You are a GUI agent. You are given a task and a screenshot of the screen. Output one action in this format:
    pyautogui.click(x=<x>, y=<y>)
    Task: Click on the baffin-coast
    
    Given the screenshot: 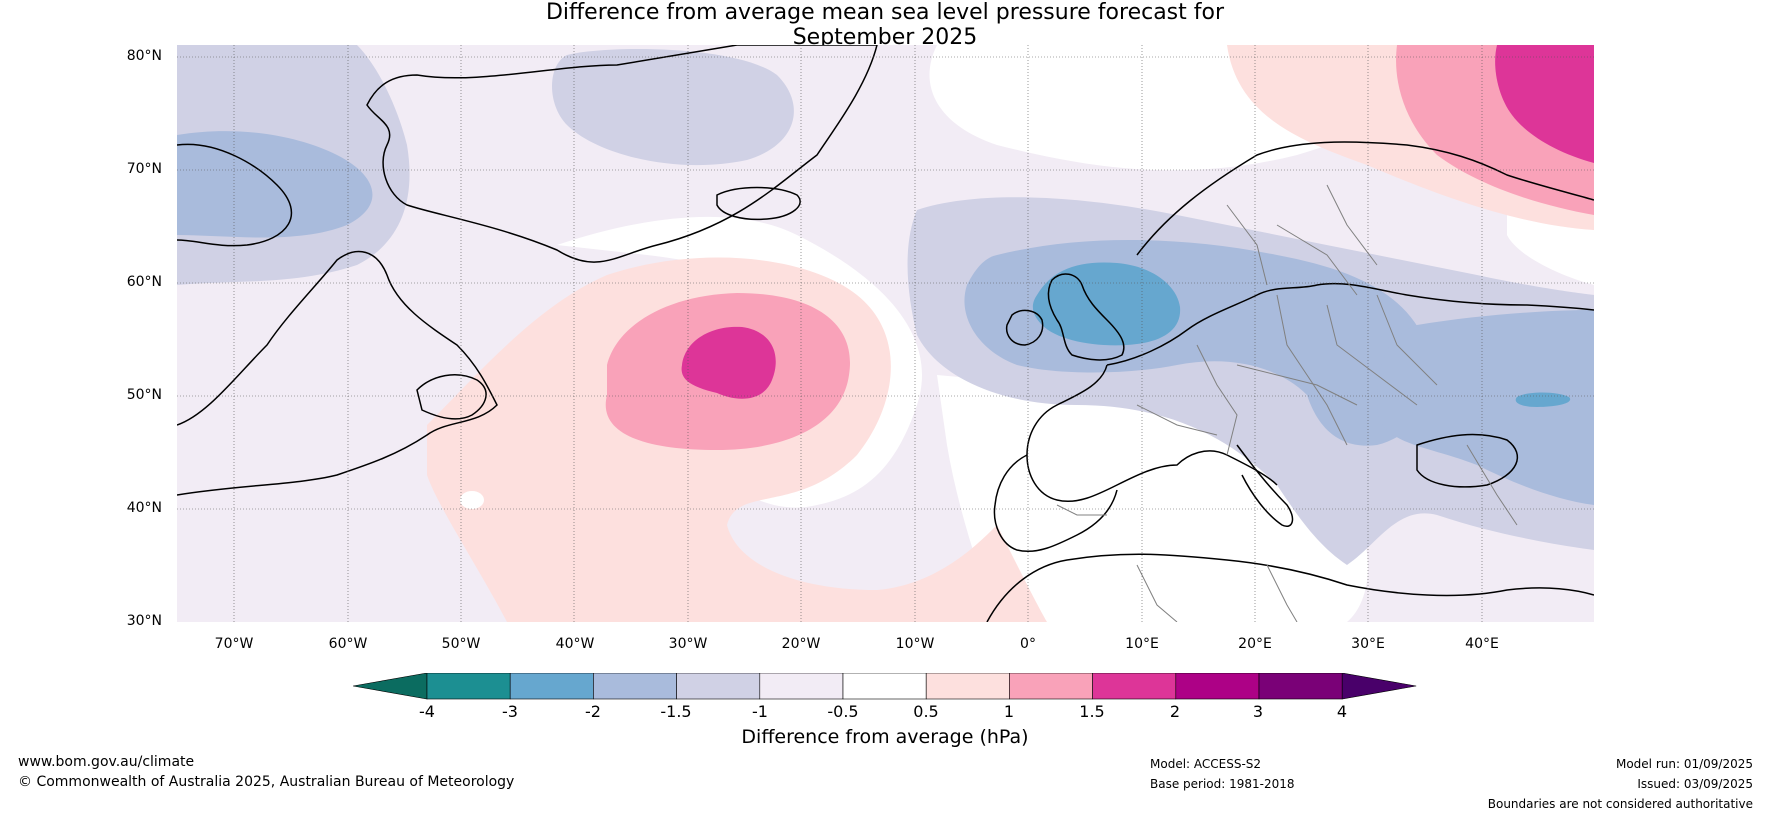 What is the action you would take?
    pyautogui.click(x=235, y=195)
    